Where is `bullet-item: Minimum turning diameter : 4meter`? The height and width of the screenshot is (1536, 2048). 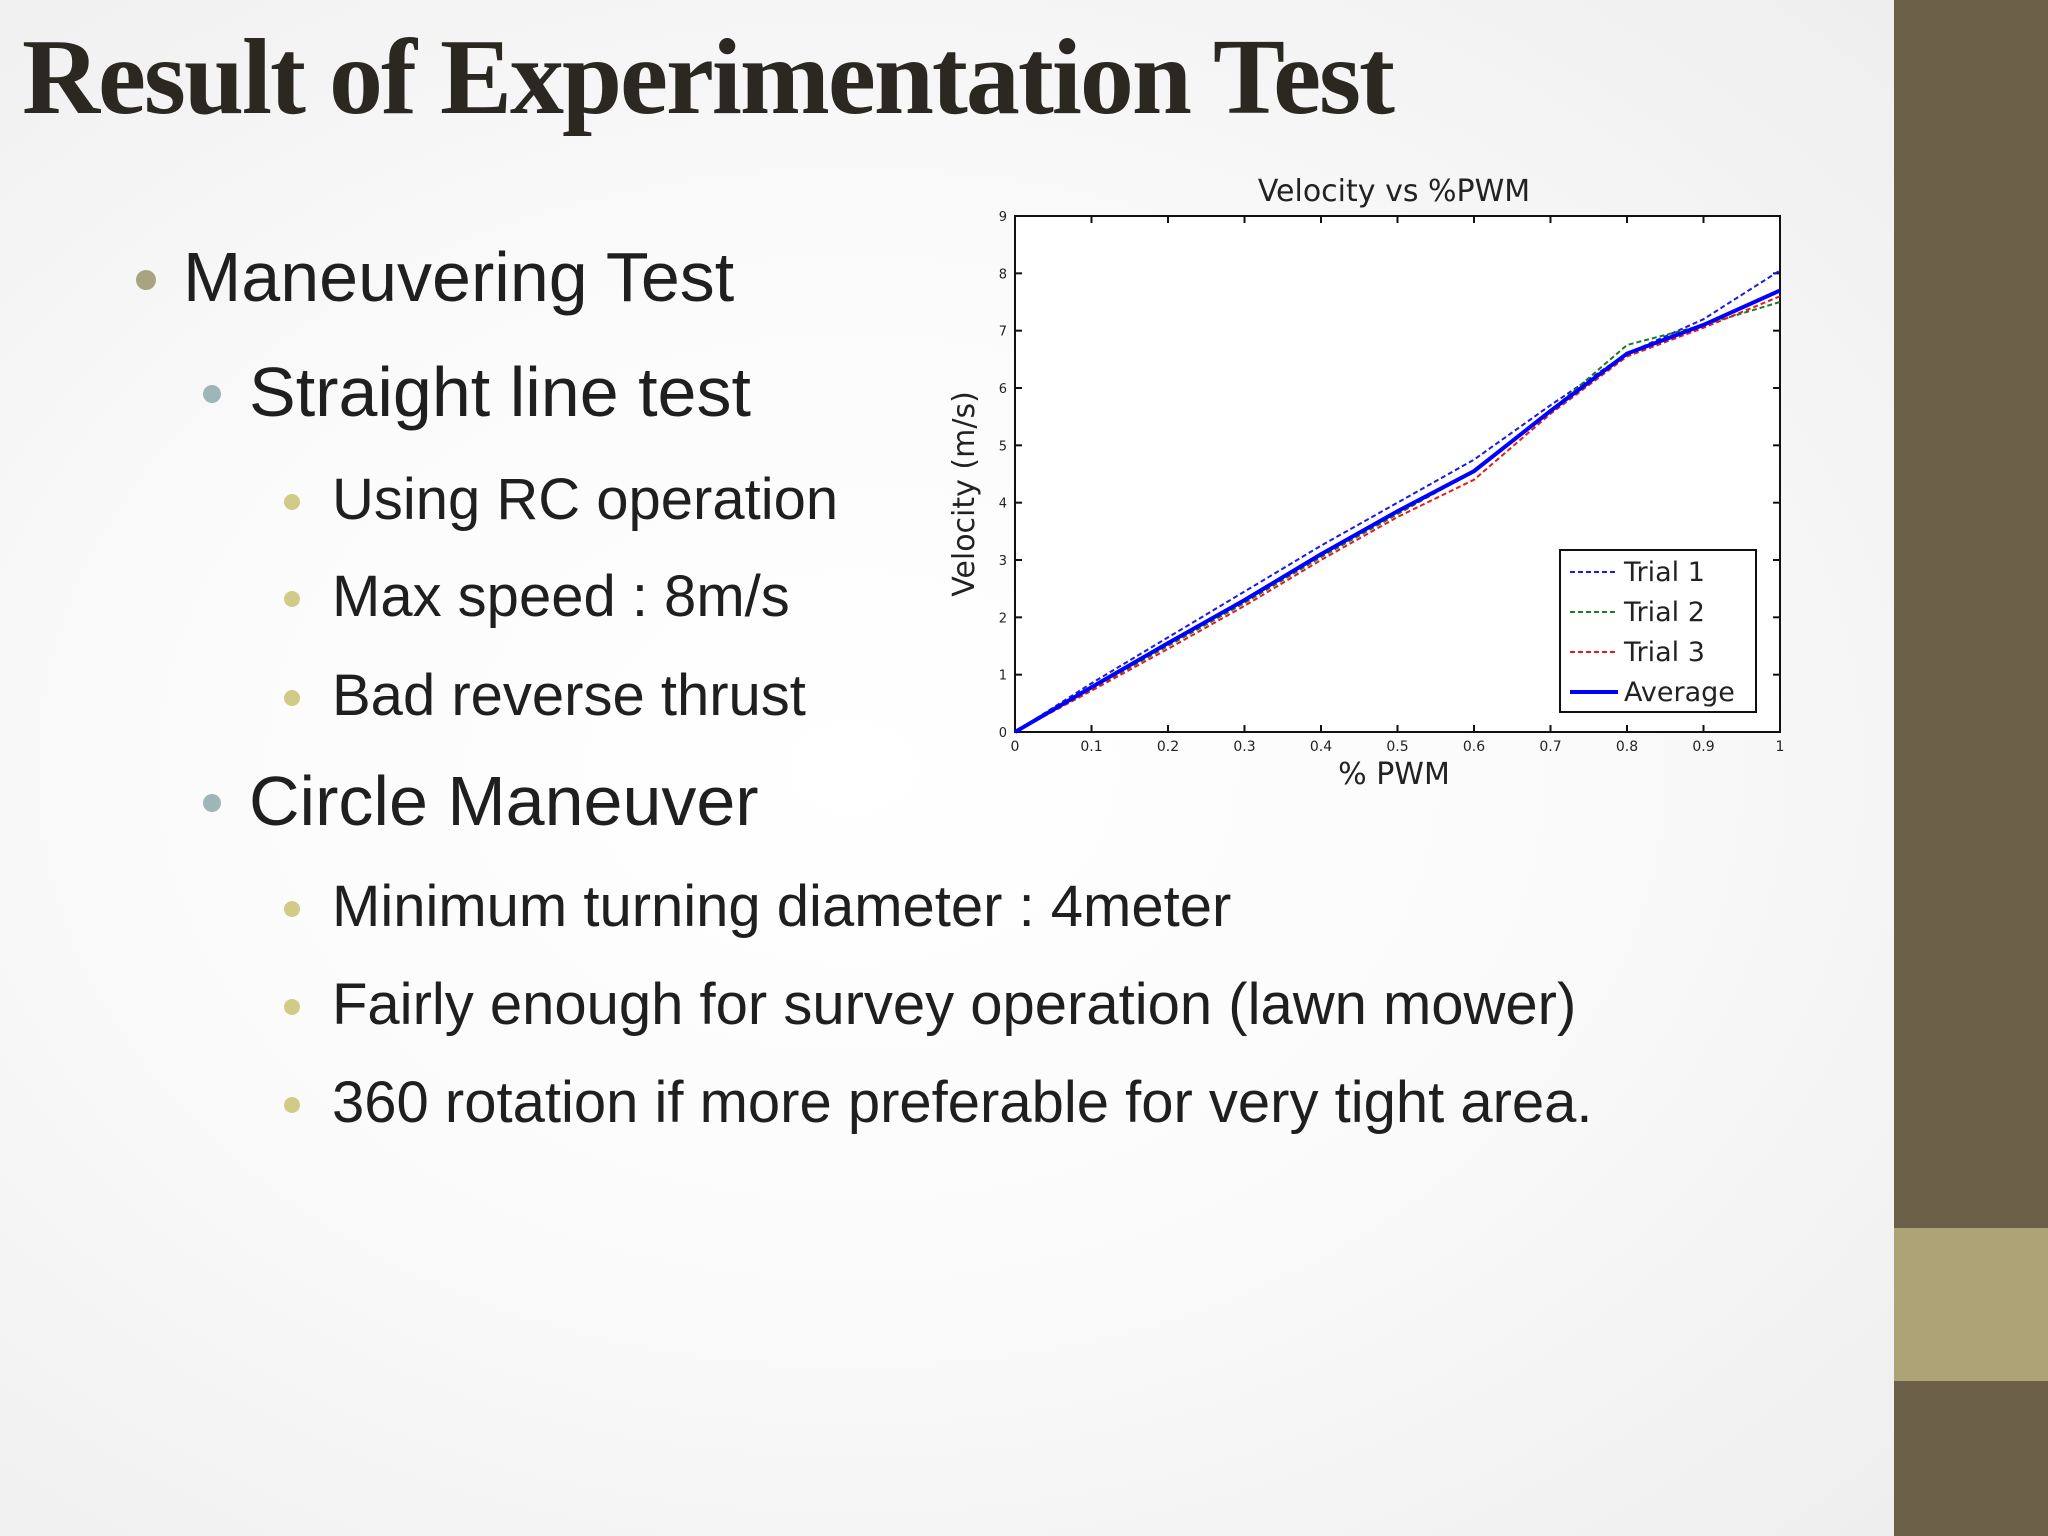 bullet-item: Minimum turning diameter : 4meter is located at coordinates (782, 906).